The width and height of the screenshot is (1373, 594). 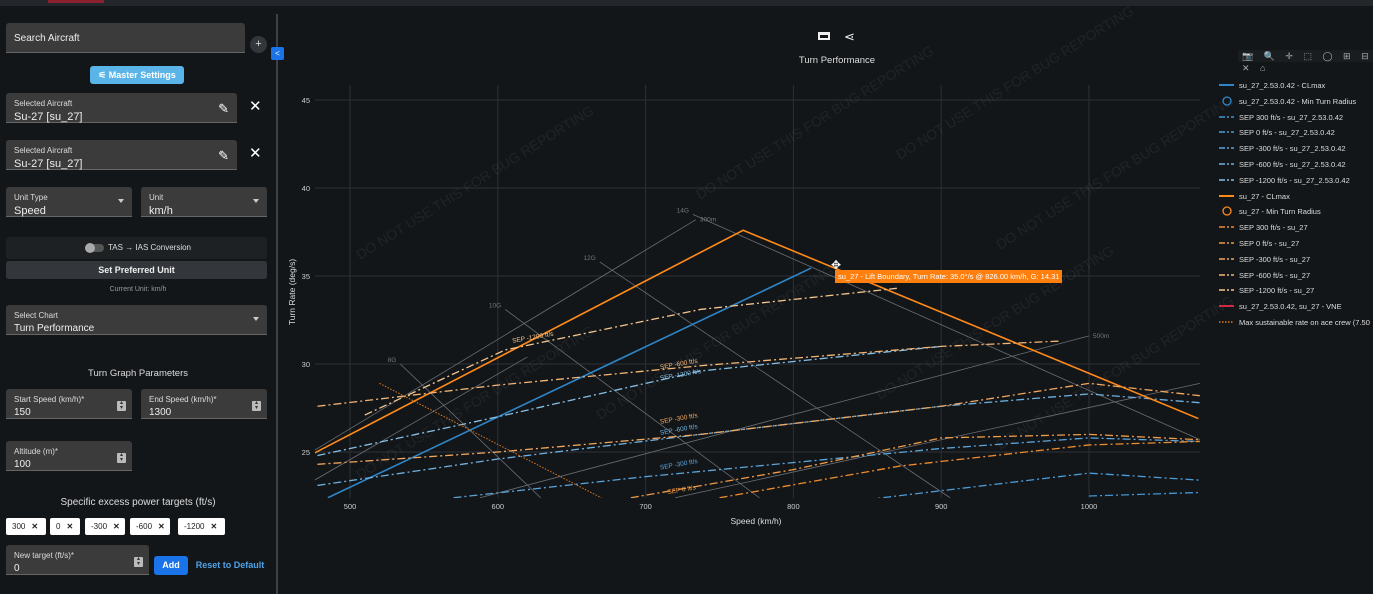 I want to click on x-tick-label: 700, so click(x=645, y=506).